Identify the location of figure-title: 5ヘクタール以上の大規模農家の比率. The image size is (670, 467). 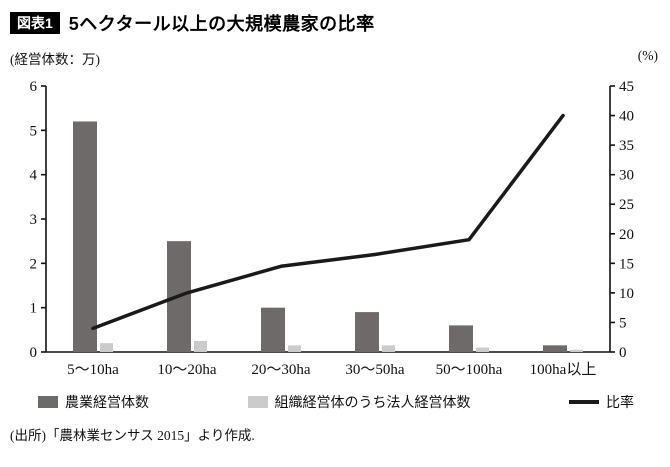
(221, 24).